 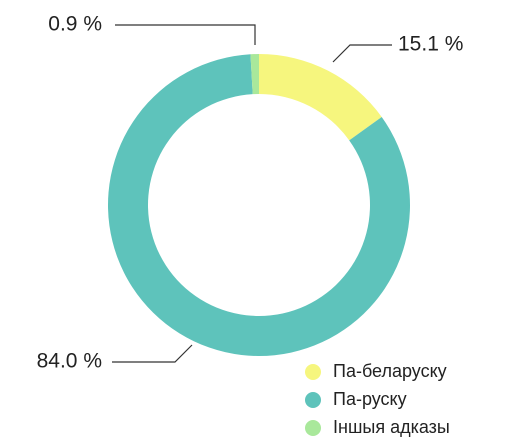 What do you see at coordinates (69, 361) in the screenshot?
I see `slice-label: 84.0 %` at bounding box center [69, 361].